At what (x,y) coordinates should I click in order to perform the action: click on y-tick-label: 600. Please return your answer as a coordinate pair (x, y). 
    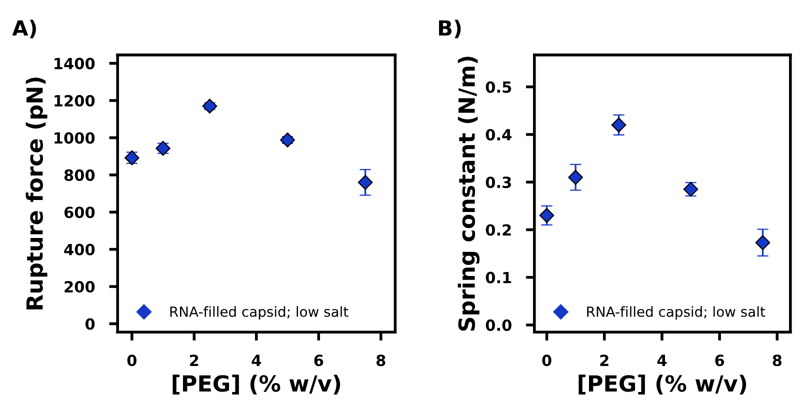
    Looking at the image, I should click on (79, 212).